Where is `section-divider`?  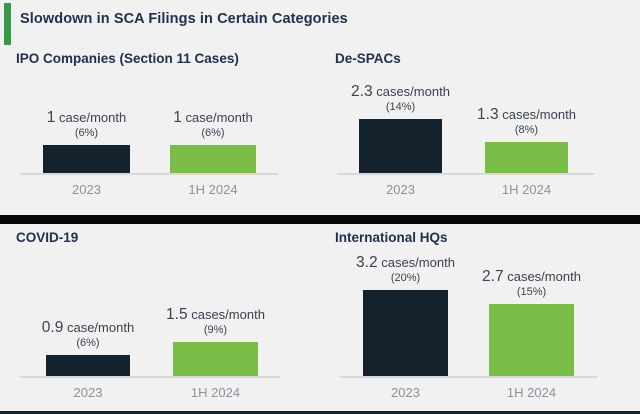 section-divider is located at coordinates (320, 219).